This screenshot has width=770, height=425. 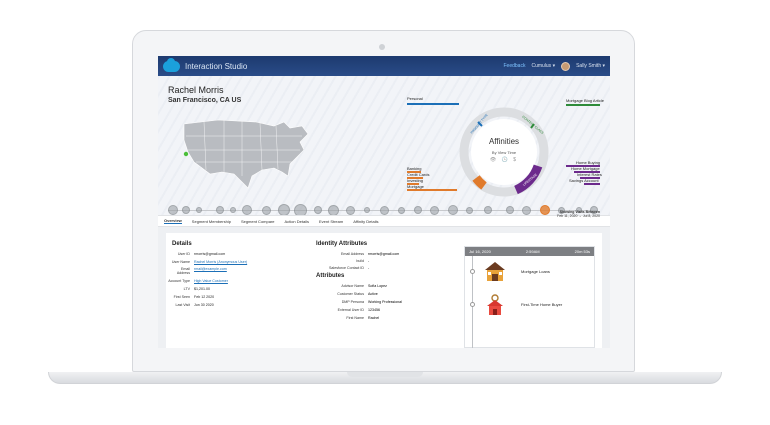 I want to click on feed-dot, so click(x=472, y=304).